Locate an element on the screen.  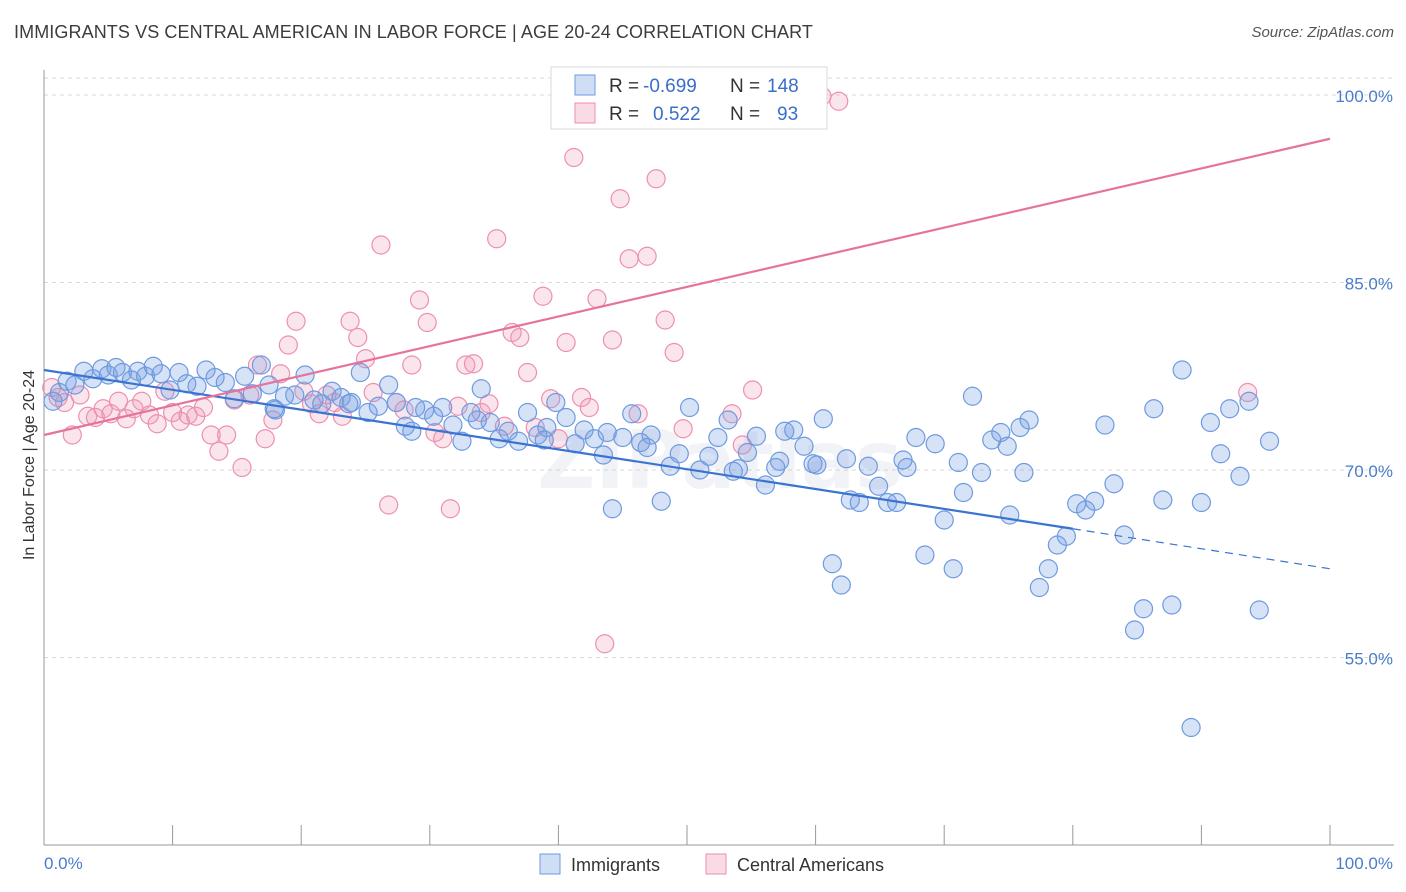
immigrants-trend-extension is located at coordinates (1201, 549).